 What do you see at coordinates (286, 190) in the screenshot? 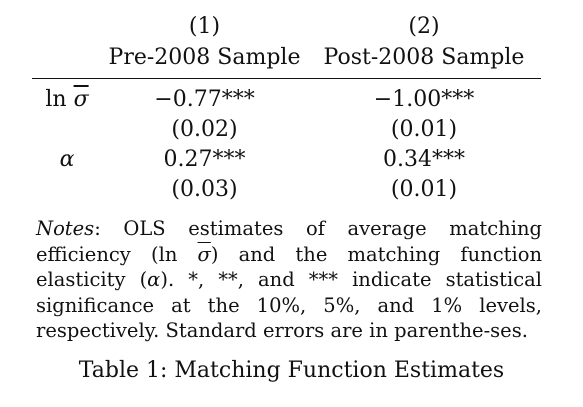
I see `table-row-alpha-se: (0.03) (0.01)` at bounding box center [286, 190].